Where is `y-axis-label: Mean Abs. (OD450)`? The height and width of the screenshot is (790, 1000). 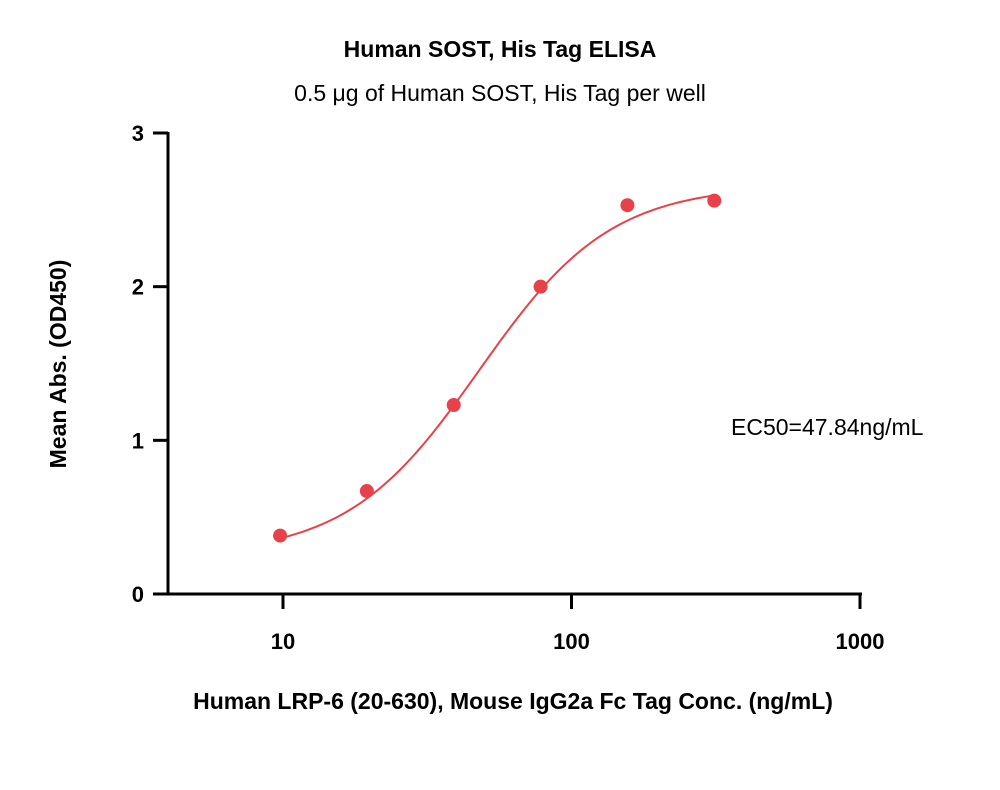
y-axis-label: Mean Abs. (OD450) is located at coordinates (58, 364).